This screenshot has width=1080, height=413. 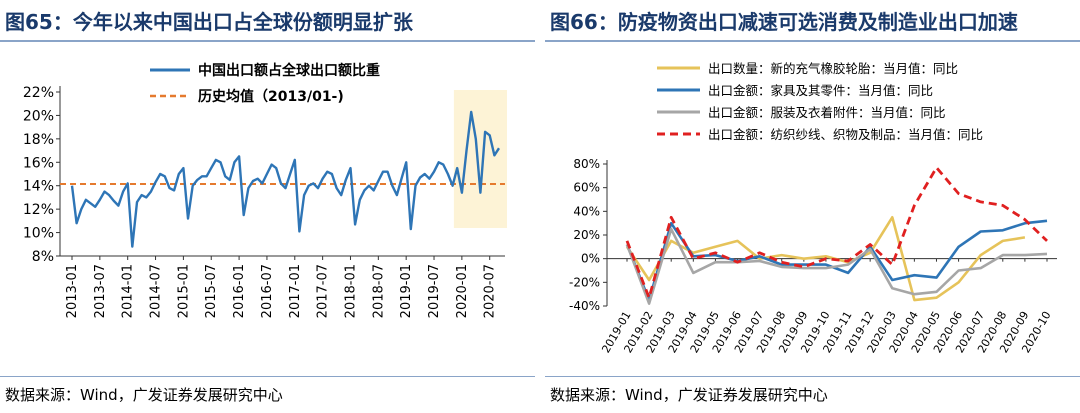 What do you see at coordinates (38, 163) in the screenshot?
I see `y-tick-label: 16%` at bounding box center [38, 163].